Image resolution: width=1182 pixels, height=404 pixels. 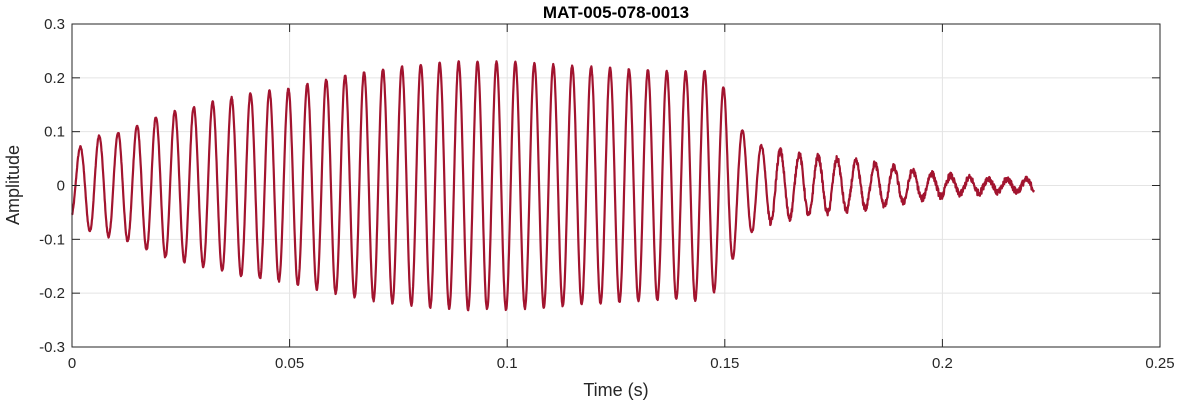 I want to click on y-tick-label: 0.3, so click(x=54, y=24).